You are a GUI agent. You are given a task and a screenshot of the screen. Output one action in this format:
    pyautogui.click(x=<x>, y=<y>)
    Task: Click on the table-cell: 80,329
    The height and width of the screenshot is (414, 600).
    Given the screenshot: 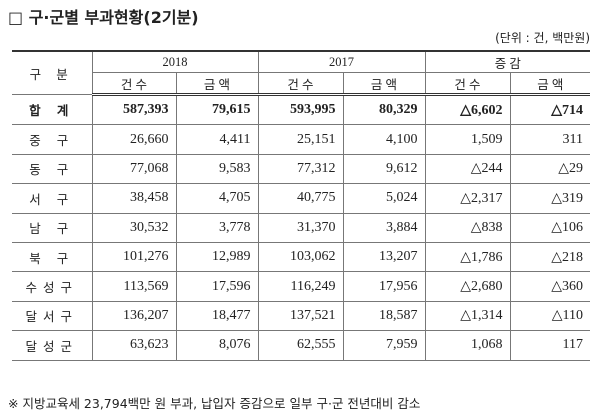 What is the action you would take?
    pyautogui.click(x=384, y=109)
    